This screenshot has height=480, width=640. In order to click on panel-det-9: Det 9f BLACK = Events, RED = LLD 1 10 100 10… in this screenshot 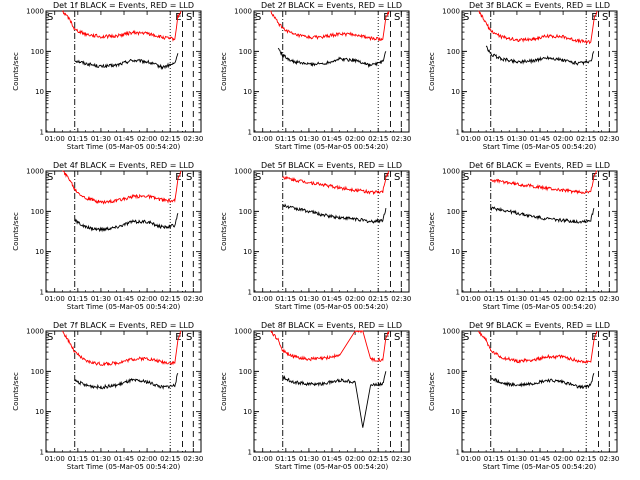, I will do `click(523, 396)`.